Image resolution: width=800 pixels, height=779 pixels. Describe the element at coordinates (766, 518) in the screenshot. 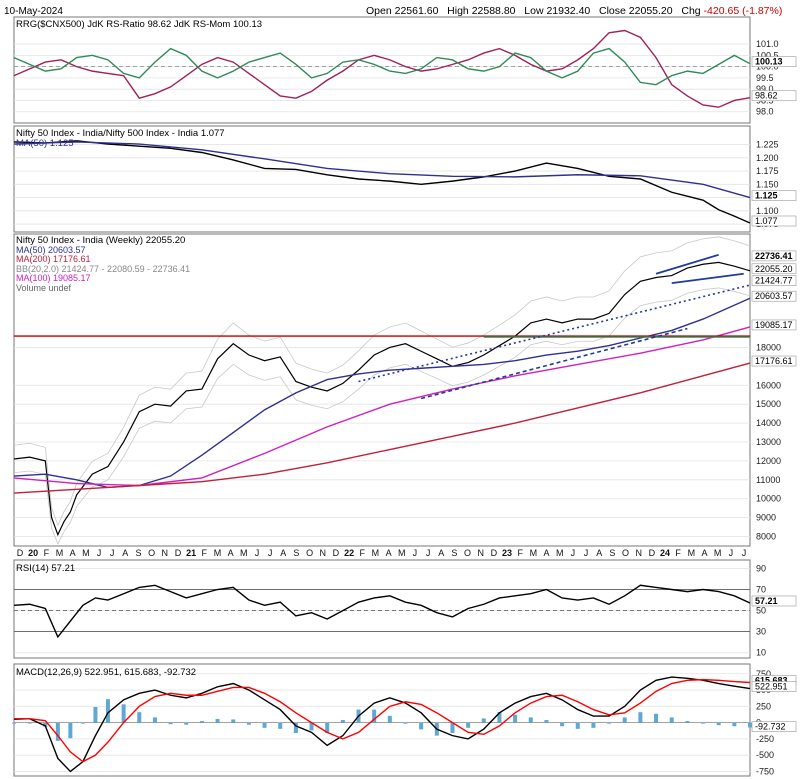

I see `y-tick-label: 9000` at that location.